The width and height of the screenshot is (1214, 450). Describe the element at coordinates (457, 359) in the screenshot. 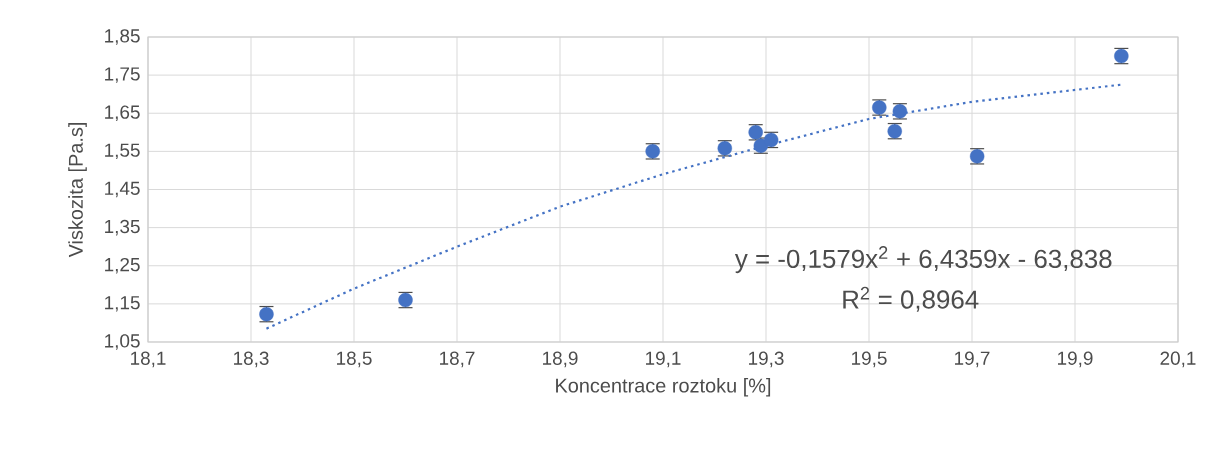

I see `x-tick-label: 18,7` at that location.